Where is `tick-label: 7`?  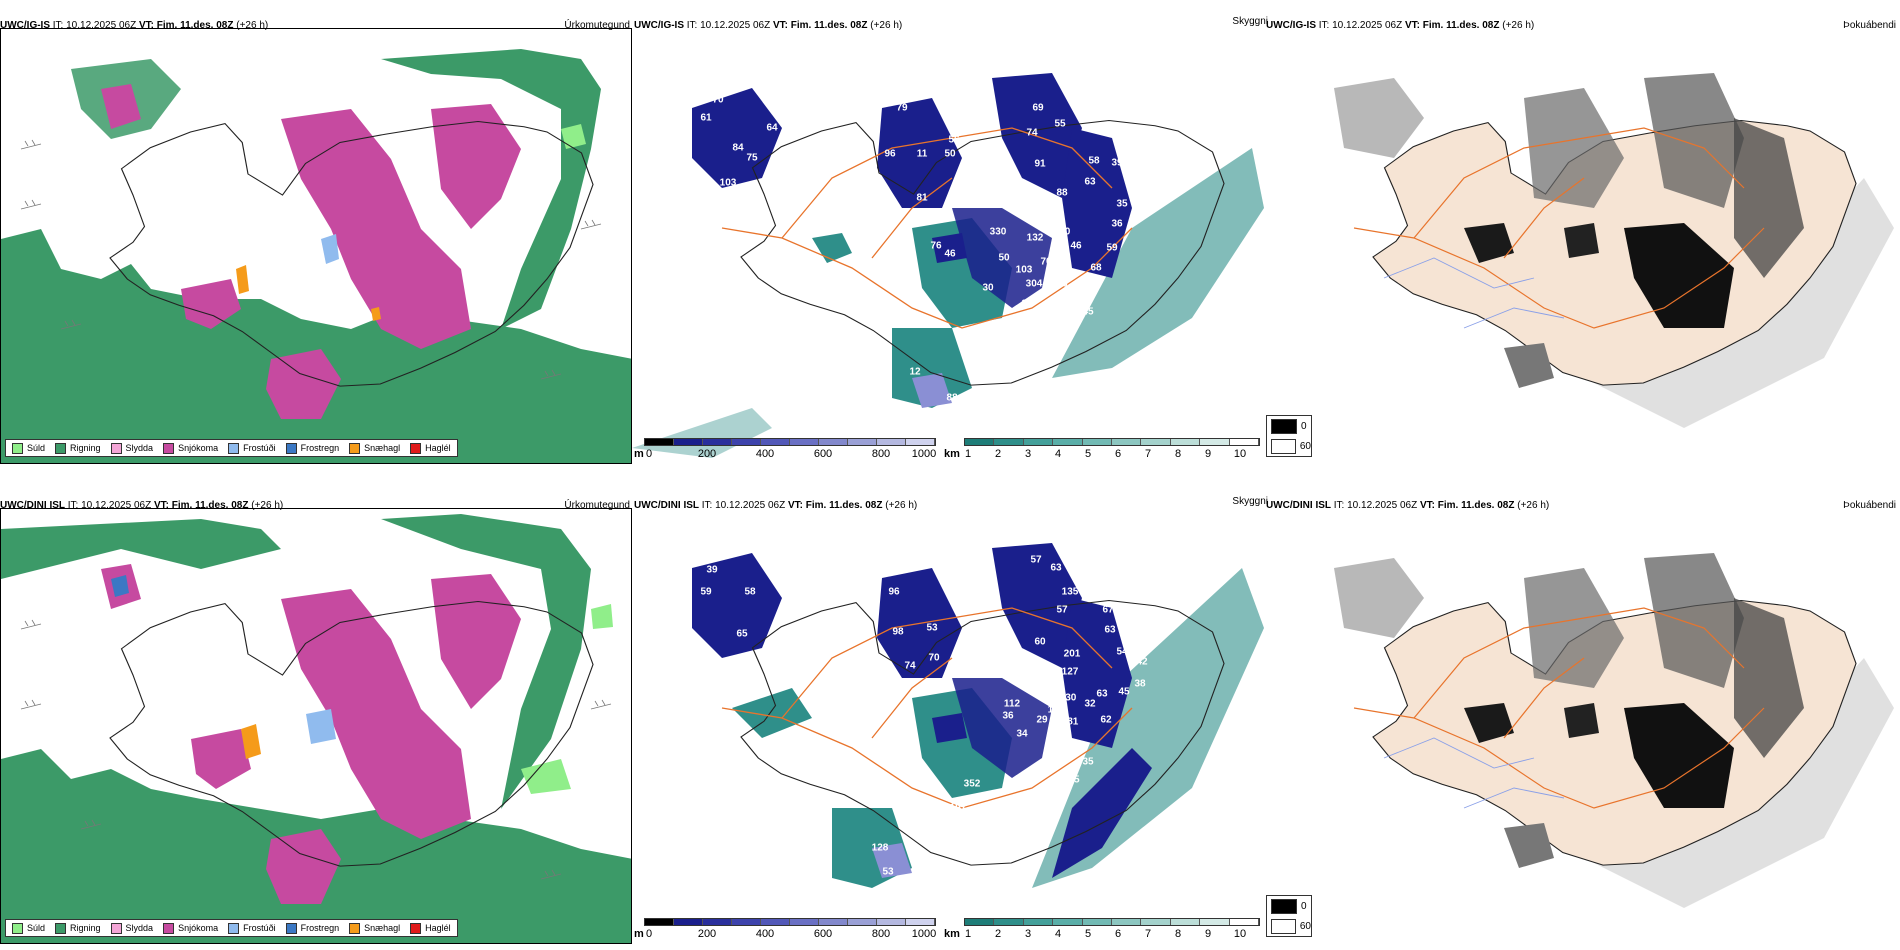 tick-label: 7 is located at coordinates (1148, 454).